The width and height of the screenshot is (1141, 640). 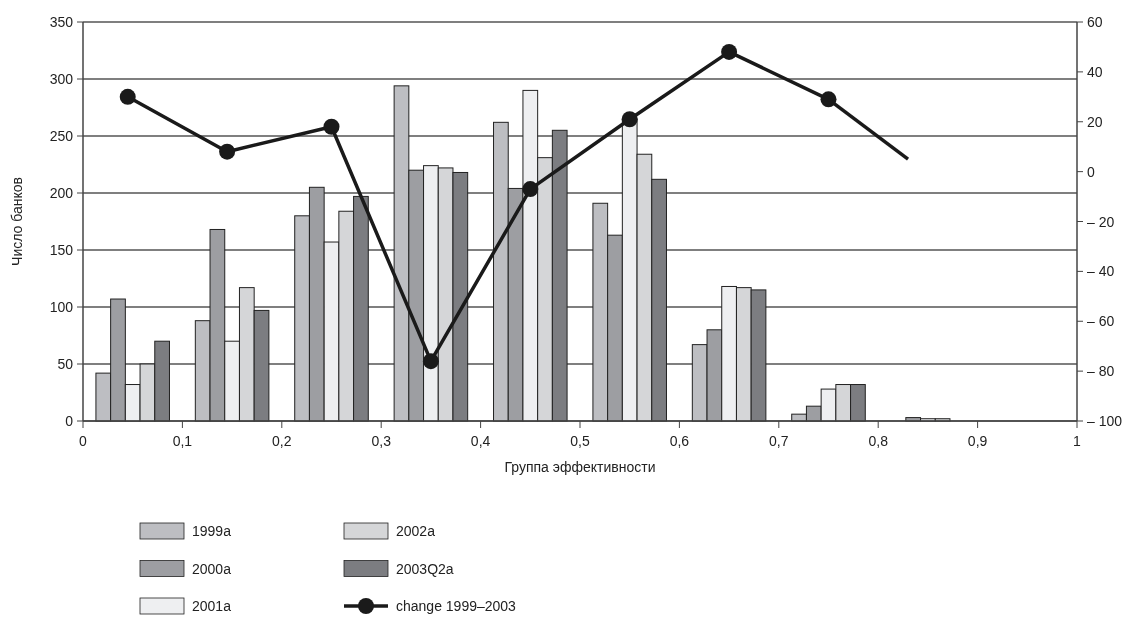 I want to click on x-tick-label: 0,3, so click(x=381, y=441).